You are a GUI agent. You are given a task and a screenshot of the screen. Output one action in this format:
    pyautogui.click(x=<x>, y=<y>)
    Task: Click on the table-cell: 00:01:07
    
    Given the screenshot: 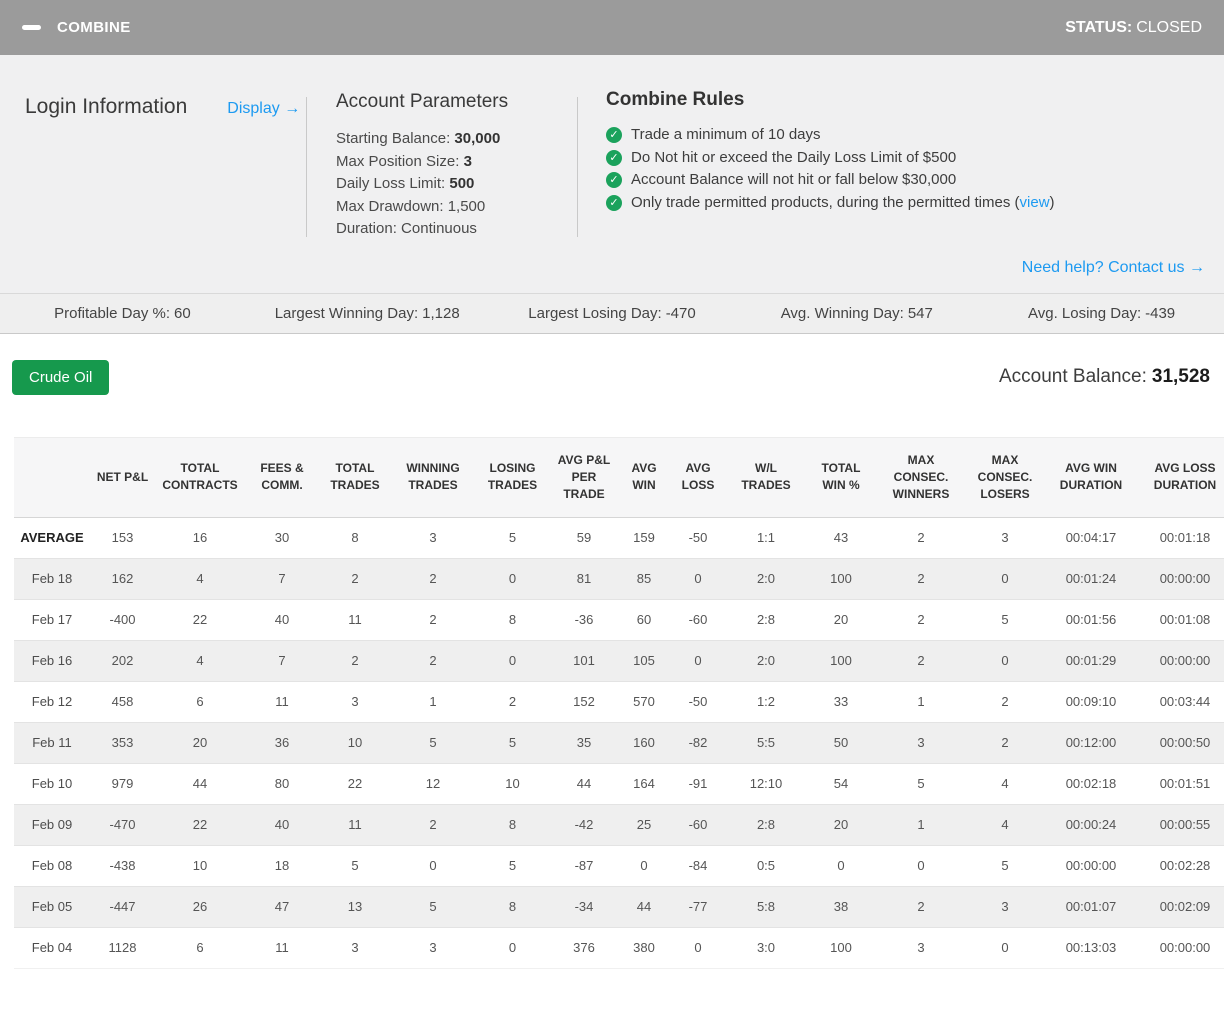 What is the action you would take?
    pyautogui.click(x=1091, y=906)
    